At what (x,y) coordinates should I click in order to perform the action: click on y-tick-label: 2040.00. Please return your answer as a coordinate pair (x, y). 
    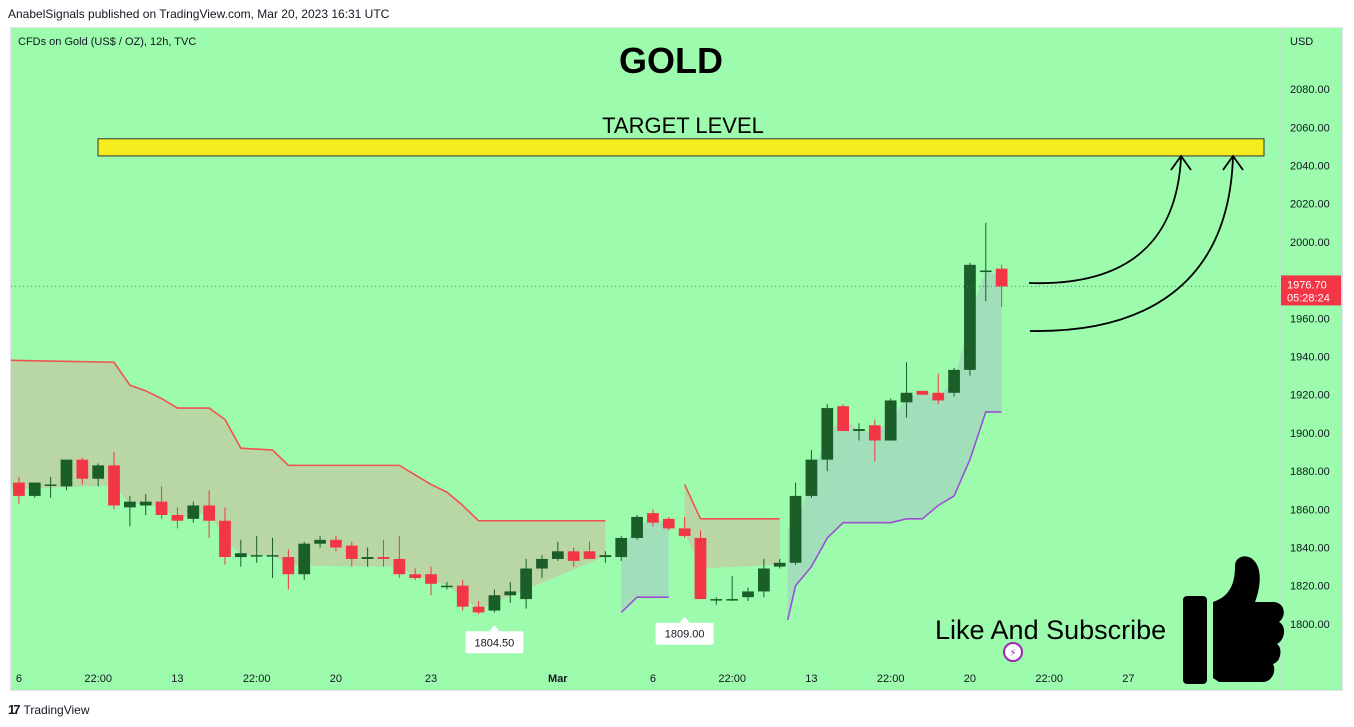
    Looking at the image, I should click on (1310, 167).